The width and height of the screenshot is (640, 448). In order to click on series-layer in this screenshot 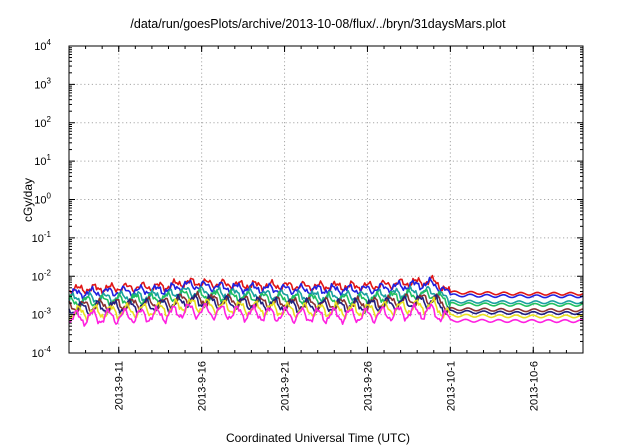, I will do `click(326, 300)`.